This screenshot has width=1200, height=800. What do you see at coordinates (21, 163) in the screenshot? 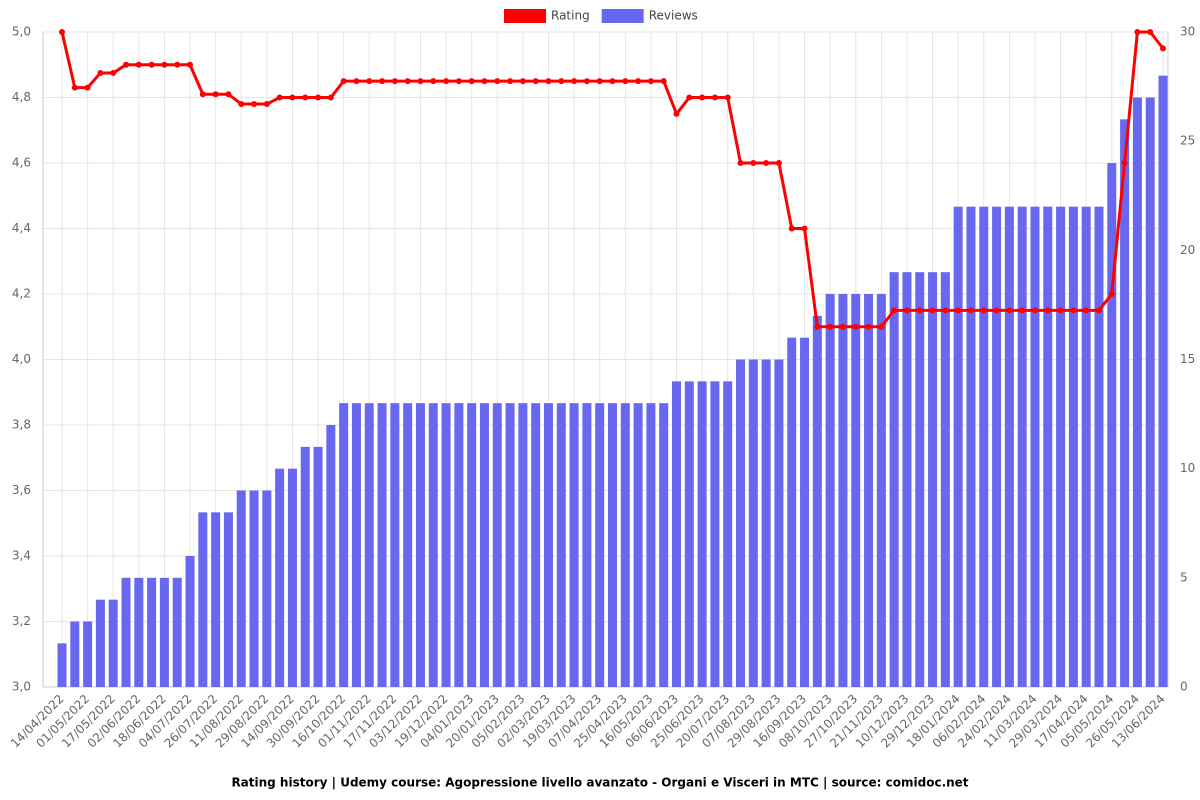
I see `y-tick-label: 4,6` at bounding box center [21, 163].